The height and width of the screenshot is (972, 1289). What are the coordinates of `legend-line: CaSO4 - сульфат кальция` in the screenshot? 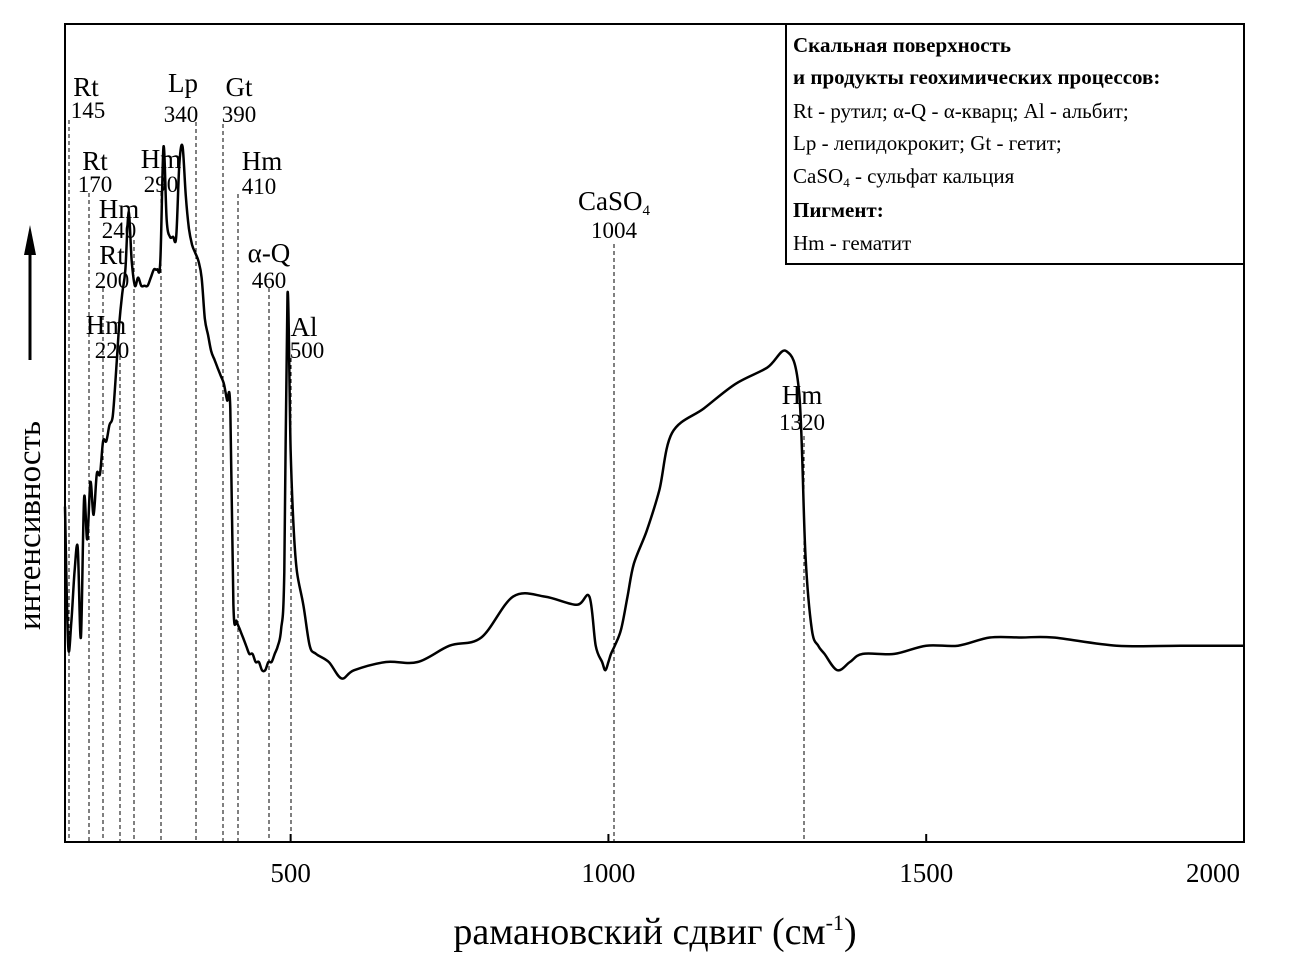 It's located at (904, 177).